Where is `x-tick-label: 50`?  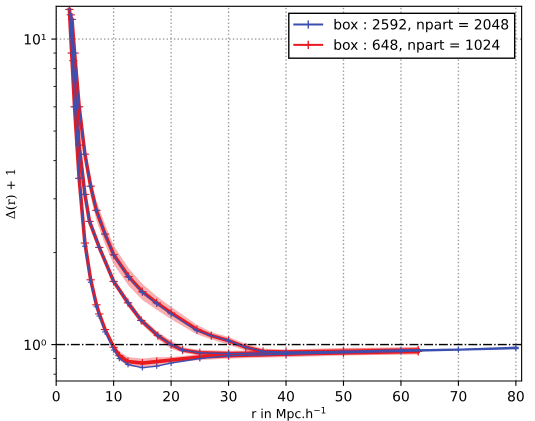
x-tick-label: 50 is located at coordinates (344, 396).